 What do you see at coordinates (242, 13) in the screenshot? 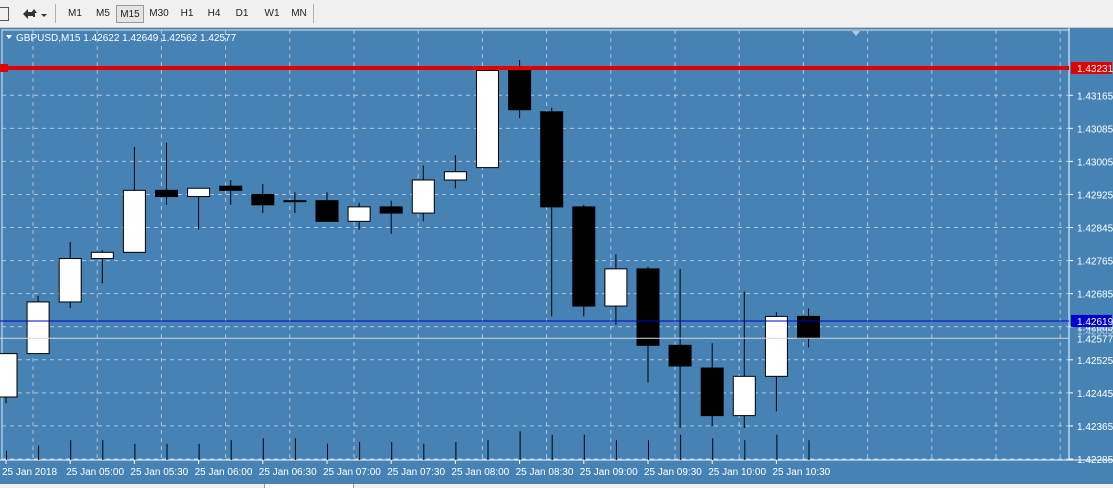
I see `timeframe-d1-button: D1` at bounding box center [242, 13].